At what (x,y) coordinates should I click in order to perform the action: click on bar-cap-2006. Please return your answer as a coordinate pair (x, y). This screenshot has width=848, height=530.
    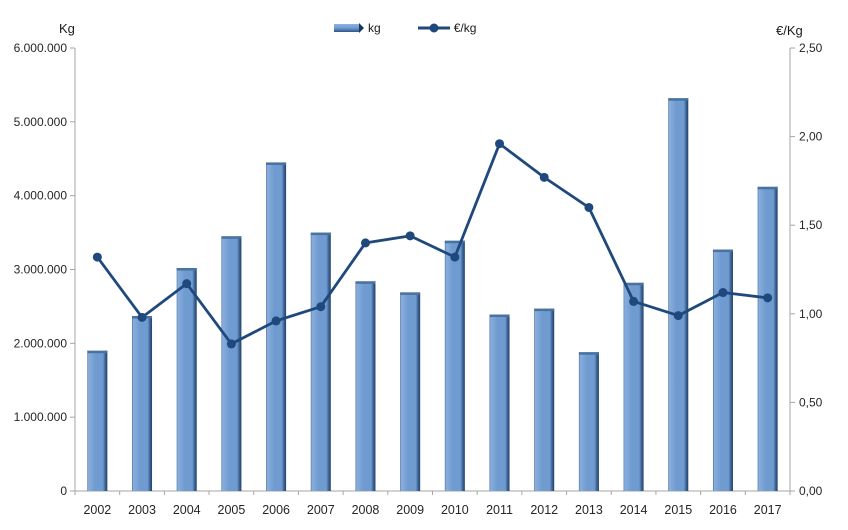
    Looking at the image, I should click on (276, 163).